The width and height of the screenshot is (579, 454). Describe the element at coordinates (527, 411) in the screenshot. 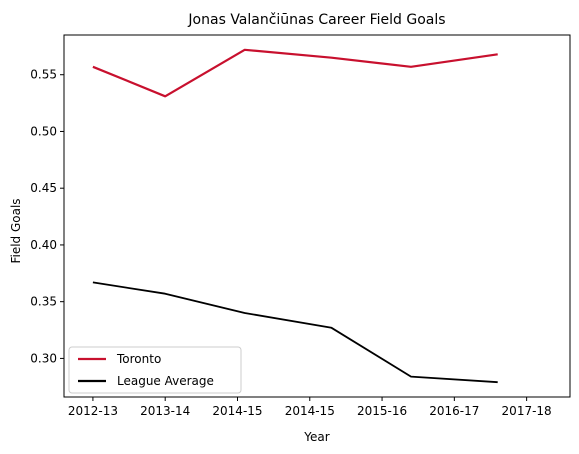

I see `x-tick-label: 2017-18` at that location.